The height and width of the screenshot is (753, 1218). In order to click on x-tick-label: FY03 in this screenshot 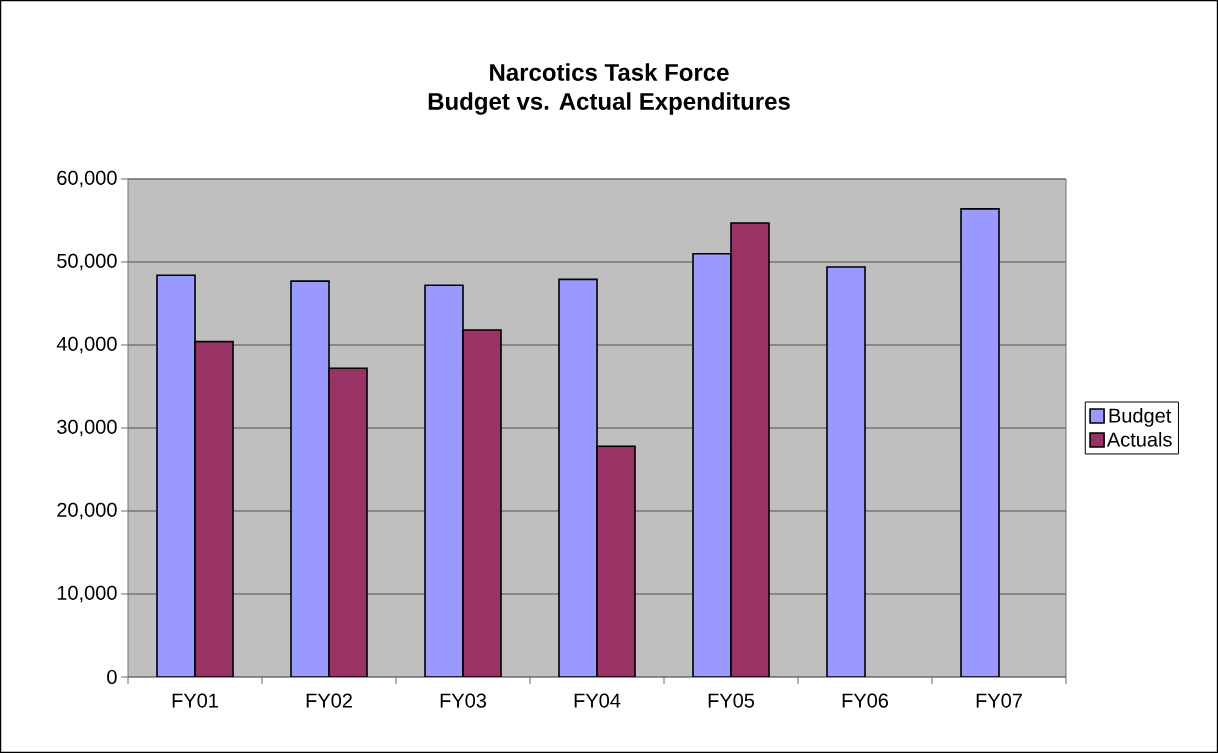, I will do `click(463, 700)`.